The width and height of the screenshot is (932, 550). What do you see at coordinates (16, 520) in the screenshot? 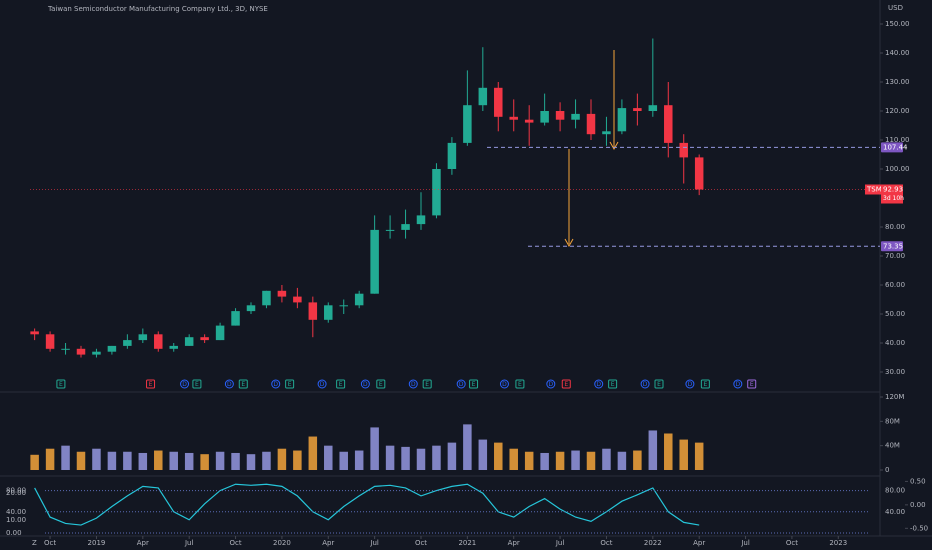
I see `y2-tick-label: 10.00` at bounding box center [16, 520].